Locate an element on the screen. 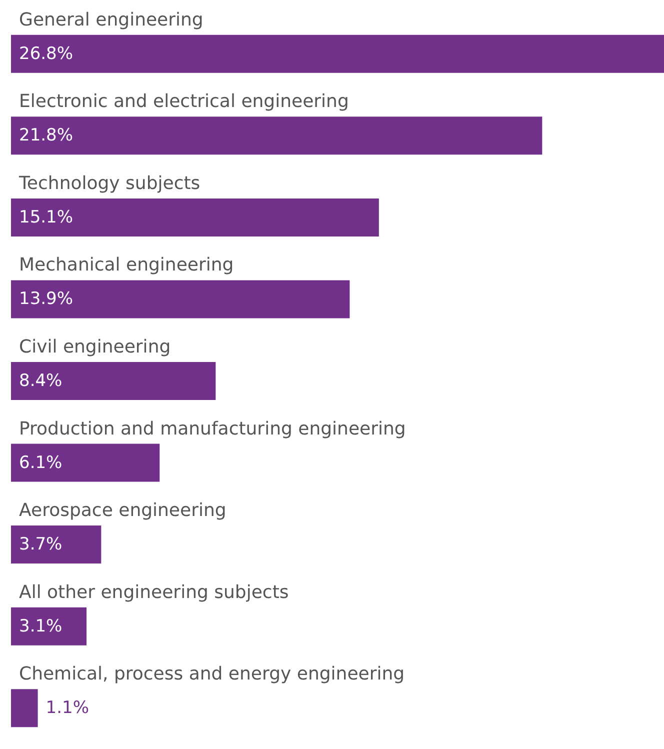 The image size is (664, 749). y-tick-label: Civil engineering is located at coordinates (95, 347).